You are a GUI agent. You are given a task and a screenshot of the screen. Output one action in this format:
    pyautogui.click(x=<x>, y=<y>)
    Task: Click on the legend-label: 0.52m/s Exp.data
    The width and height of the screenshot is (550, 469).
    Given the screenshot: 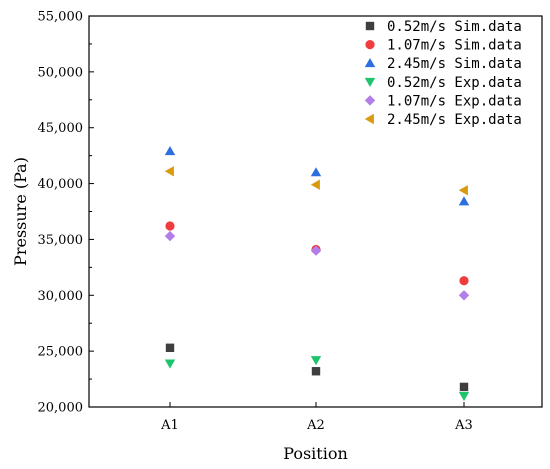 What is the action you would take?
    pyautogui.click(x=454, y=83)
    